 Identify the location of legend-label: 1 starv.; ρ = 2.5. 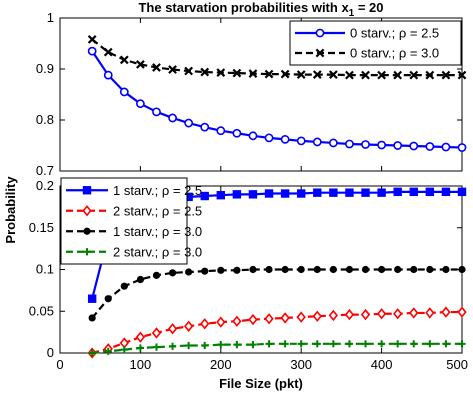
(157, 190).